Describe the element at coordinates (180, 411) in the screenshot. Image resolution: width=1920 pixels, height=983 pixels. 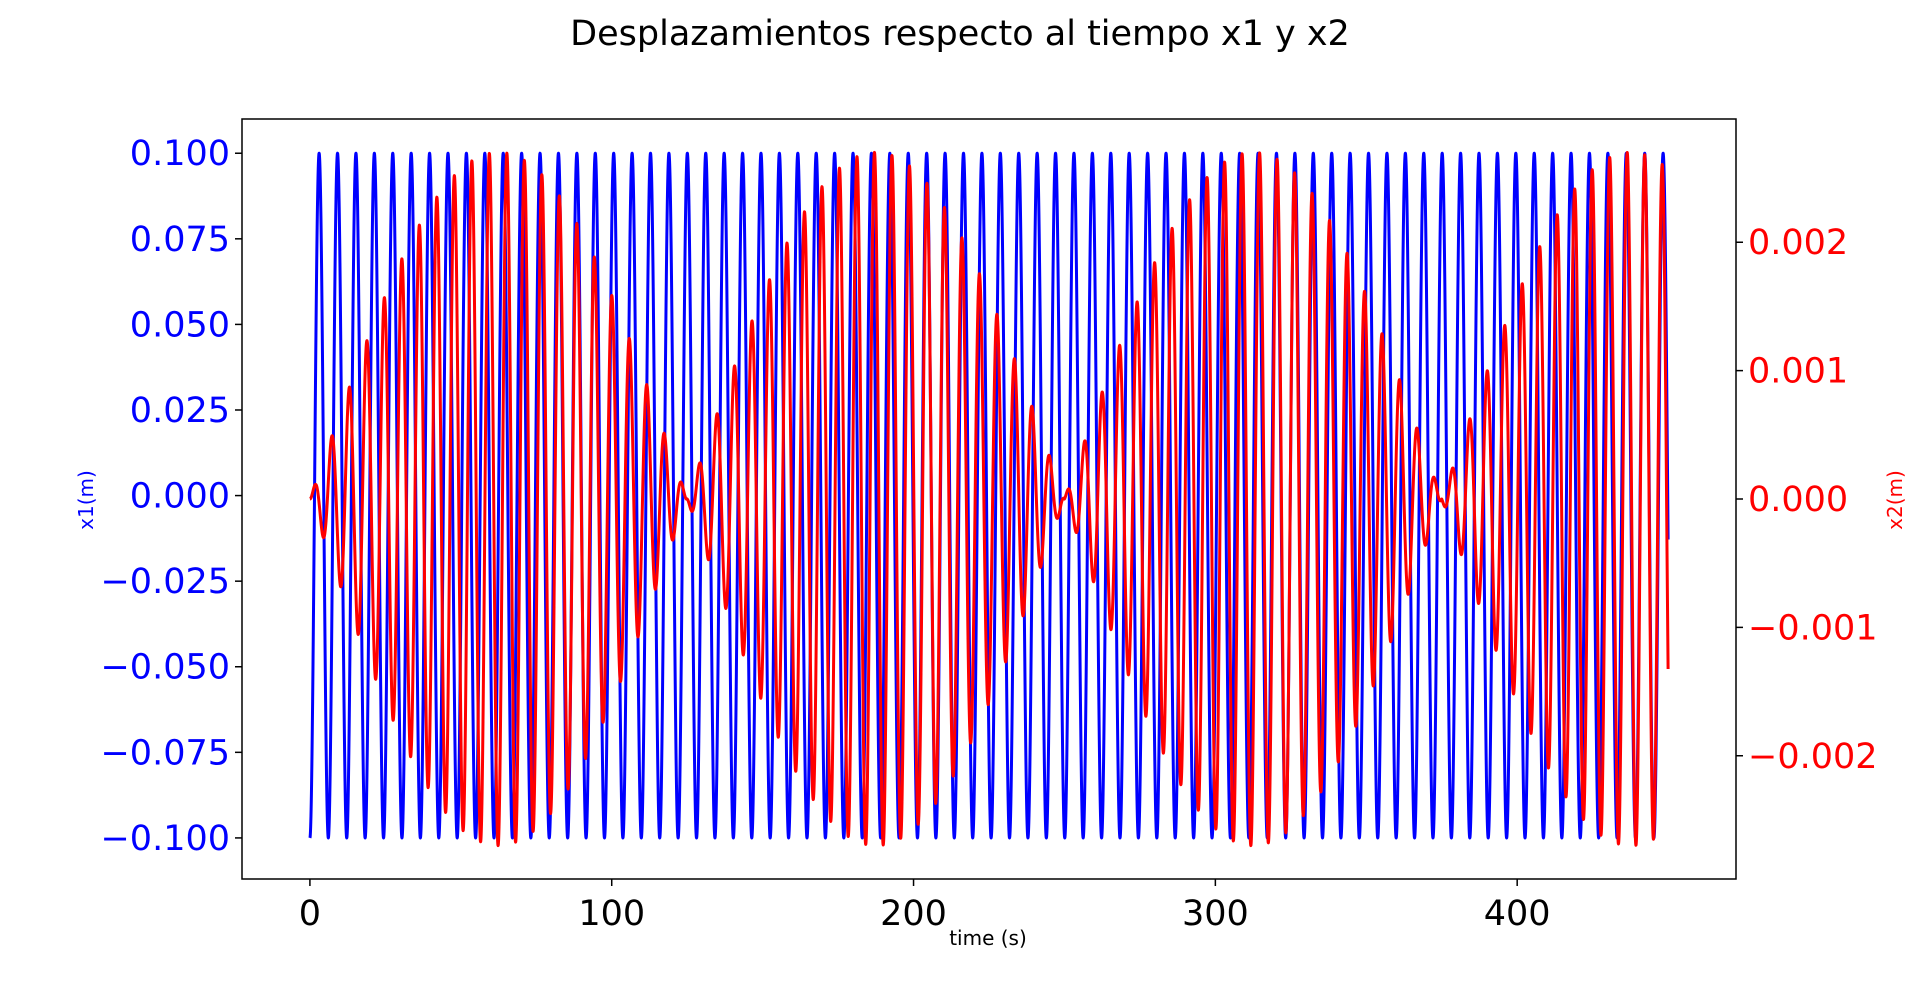
I see `left-tick-label: 0.025` at that location.